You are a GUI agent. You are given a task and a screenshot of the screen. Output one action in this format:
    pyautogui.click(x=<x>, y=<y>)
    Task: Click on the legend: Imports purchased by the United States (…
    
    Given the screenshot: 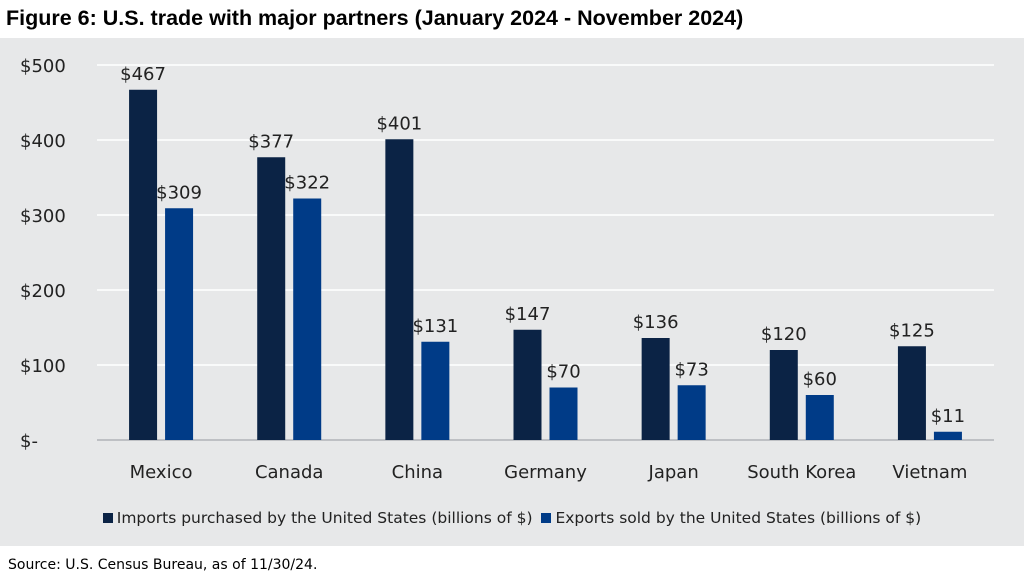 What is the action you would take?
    pyautogui.click(x=512, y=518)
    